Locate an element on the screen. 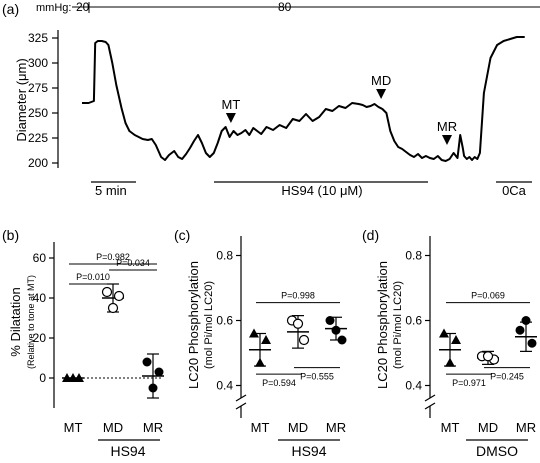 The height and width of the screenshot is (463, 540). panel-b-y-sublabel: (Relative to tone at MT) is located at coordinates (31, 322).